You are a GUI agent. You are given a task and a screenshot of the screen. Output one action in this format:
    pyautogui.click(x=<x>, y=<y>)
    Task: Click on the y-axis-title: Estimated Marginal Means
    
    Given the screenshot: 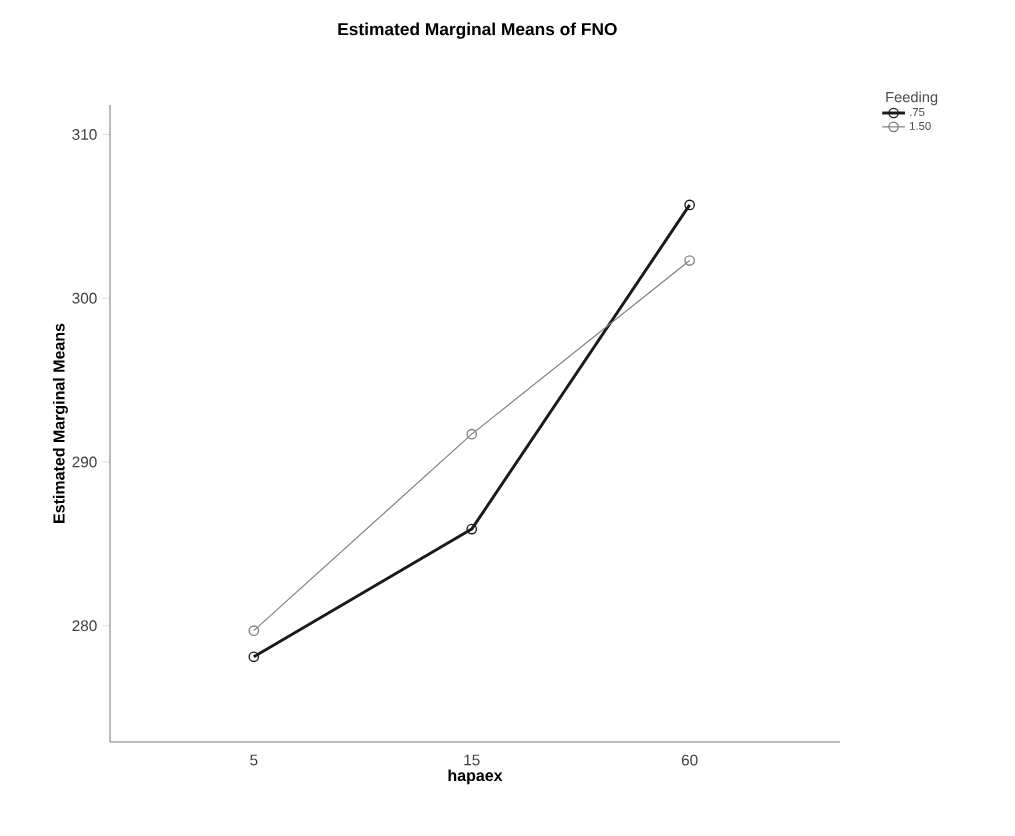 What is the action you would take?
    pyautogui.click(x=60, y=423)
    